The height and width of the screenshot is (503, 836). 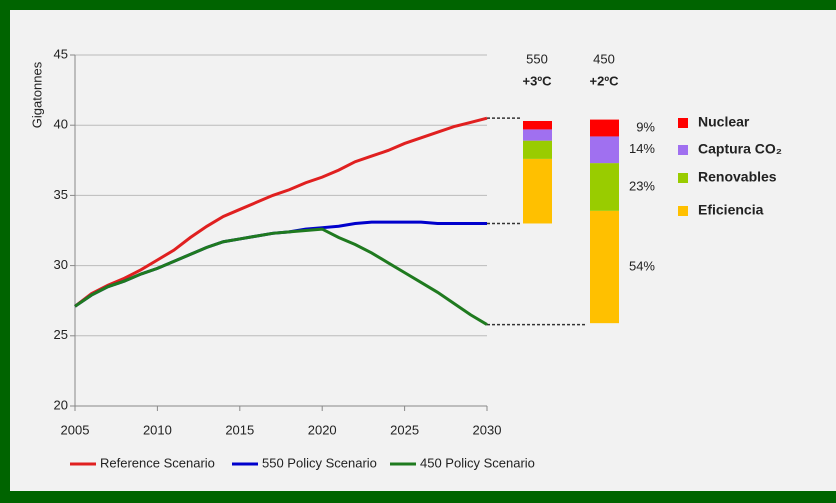 What do you see at coordinates (645, 126) in the screenshot?
I see `share-label: 9%` at bounding box center [645, 126].